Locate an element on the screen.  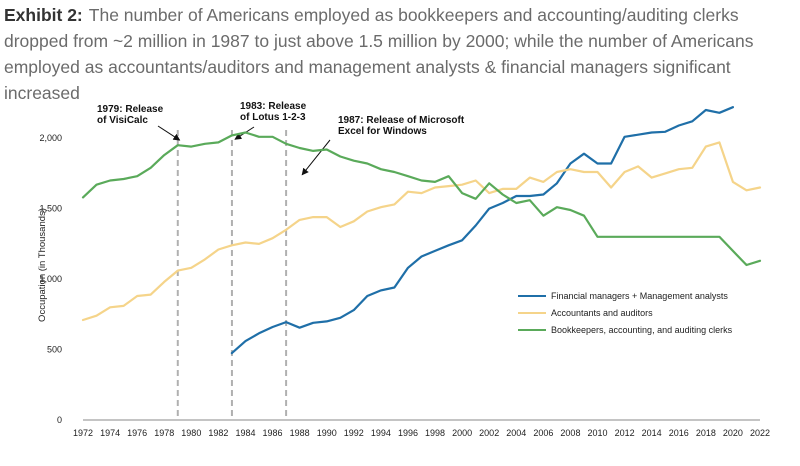
annotation-label-1987: Excel for Windows is located at coordinates (382, 131).